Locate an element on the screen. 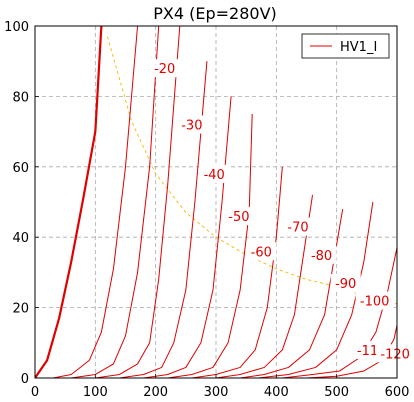  curve-label: -20 is located at coordinates (164, 69).